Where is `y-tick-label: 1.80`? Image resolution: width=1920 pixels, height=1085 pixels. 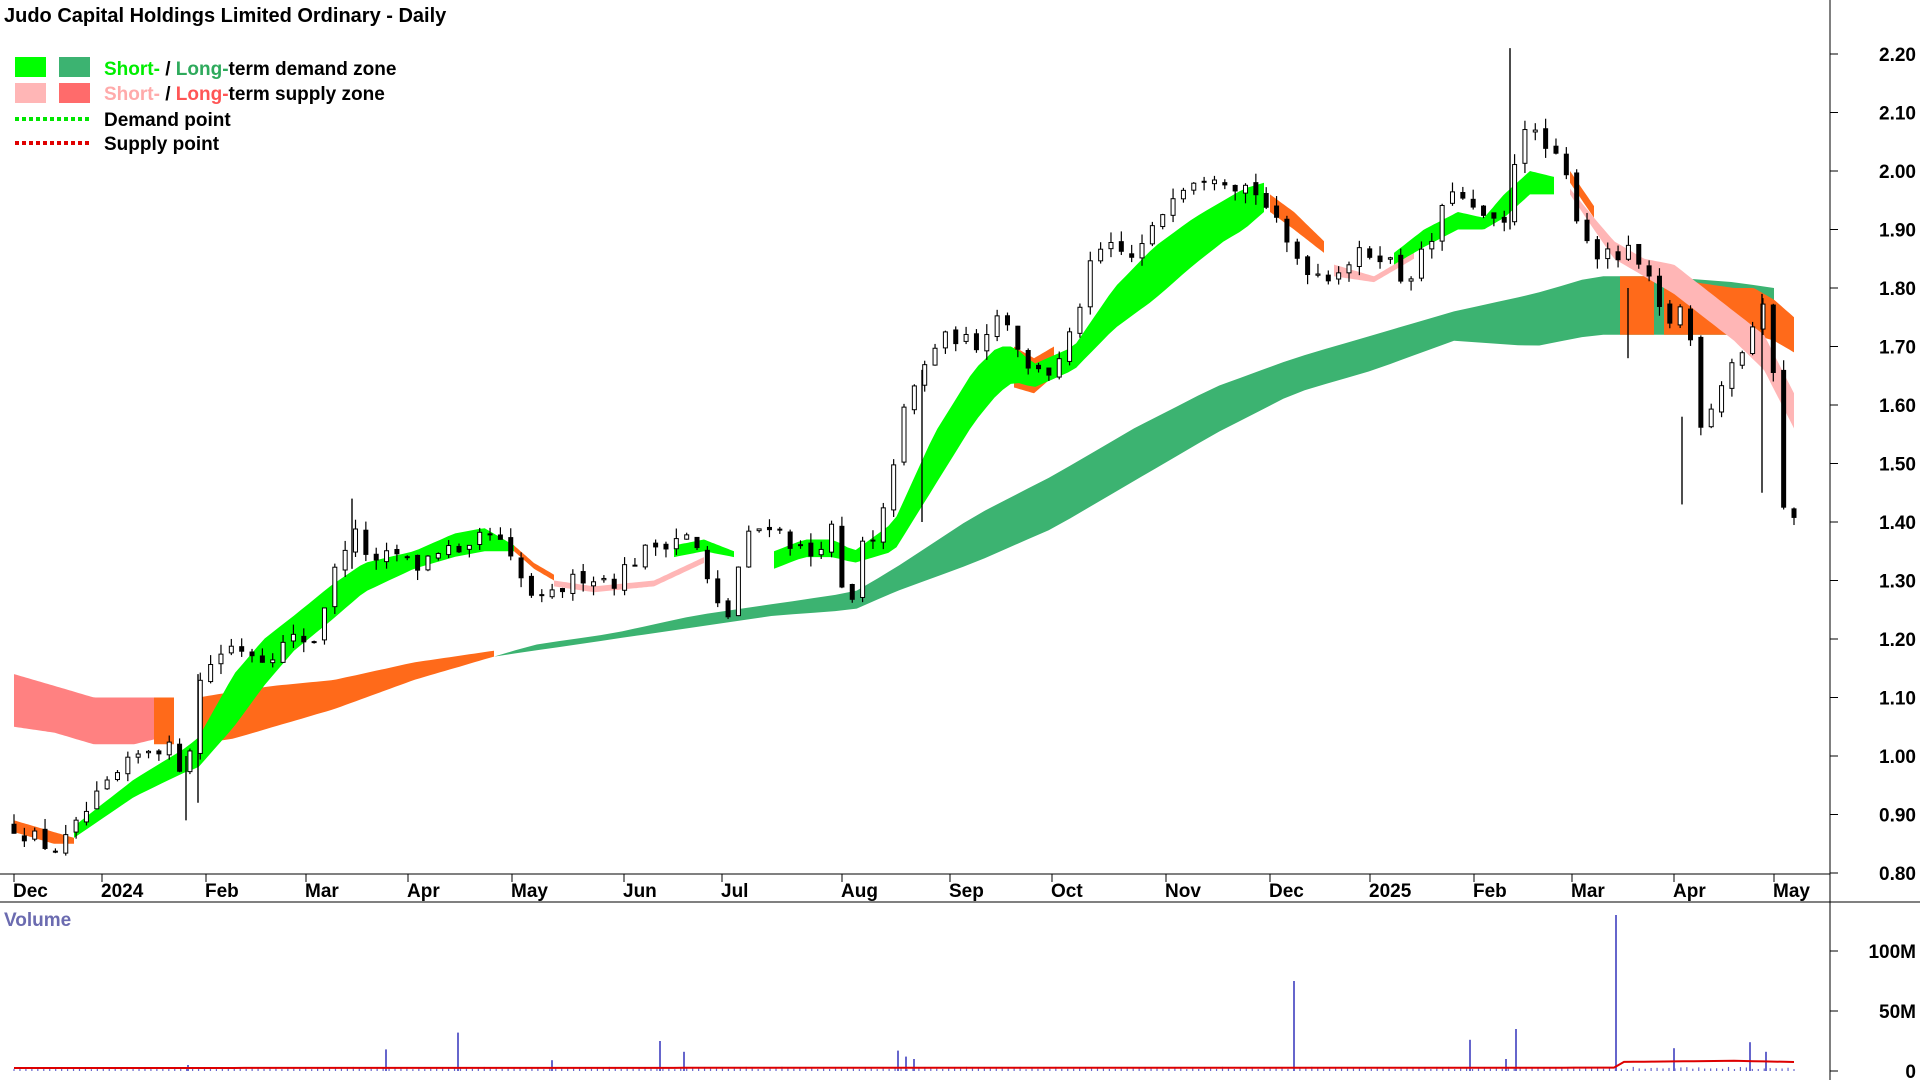 y-tick-label: 1.80 is located at coordinates (1897, 289).